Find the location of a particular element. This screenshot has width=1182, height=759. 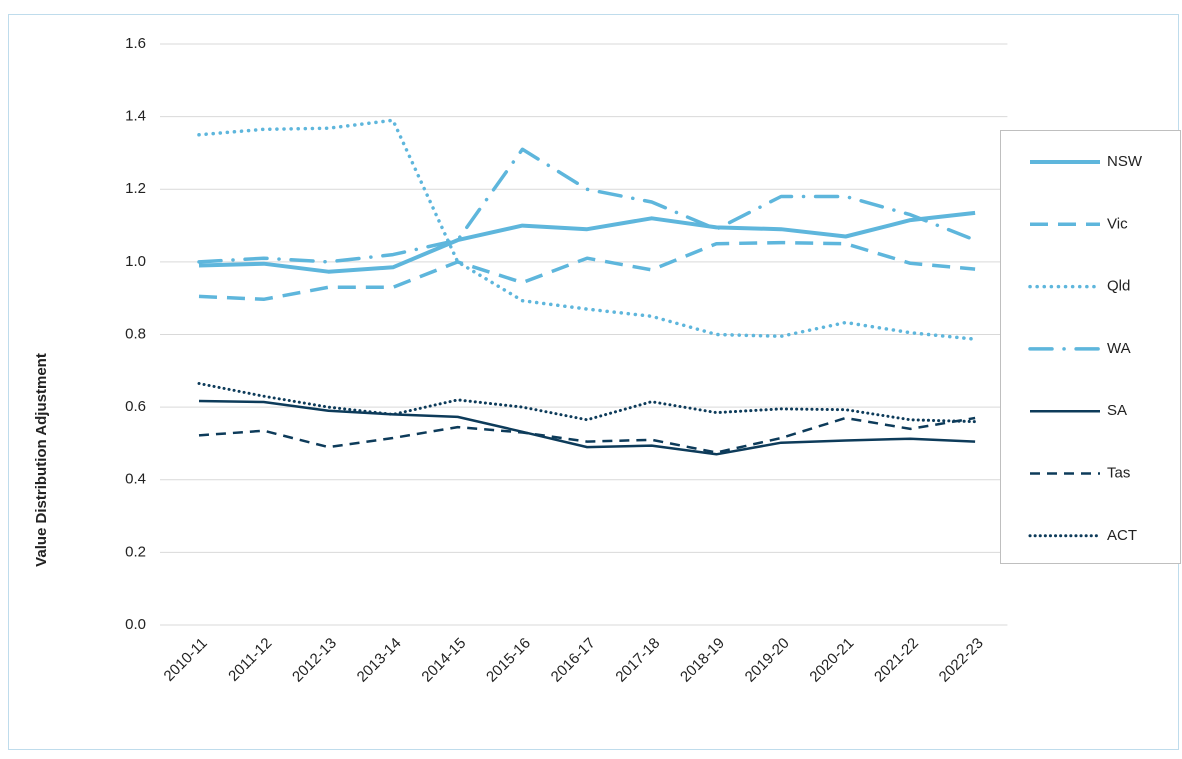

y-tick-label: 0.2 is located at coordinates (135, 551).